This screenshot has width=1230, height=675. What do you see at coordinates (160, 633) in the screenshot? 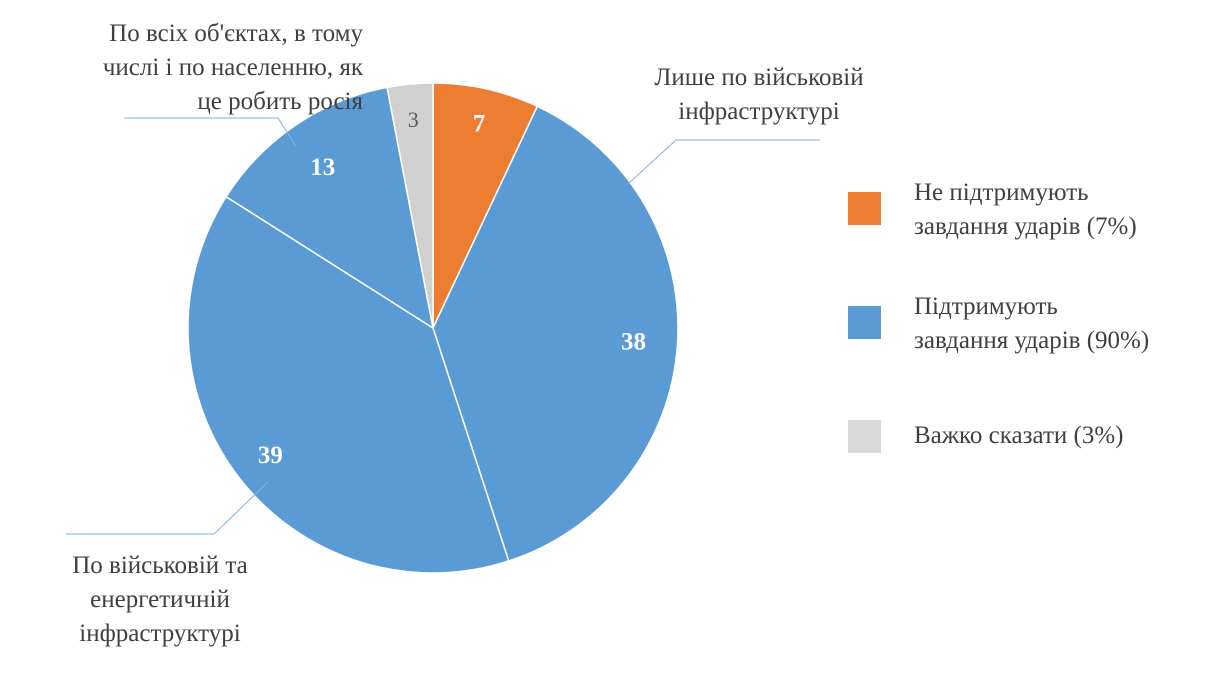
I see `callout-military-energy-line-3: інфраструктурі` at bounding box center [160, 633].